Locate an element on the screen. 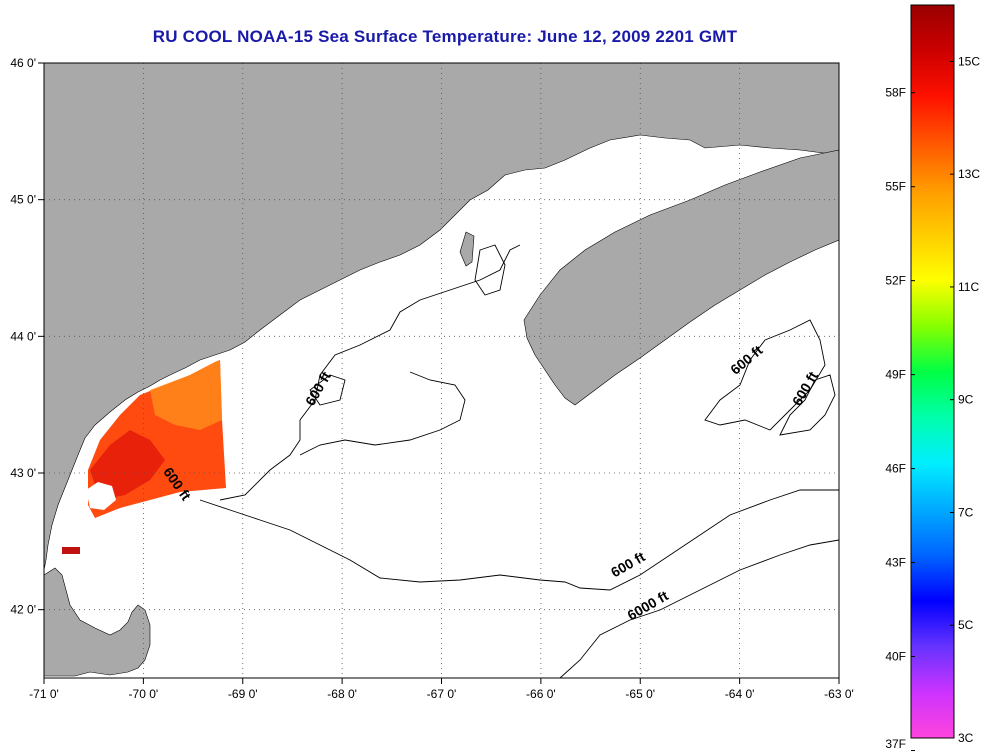 Image resolution: width=984 pixels, height=754 pixels. lon-tick-label: -67 0' is located at coordinates (442, 694).